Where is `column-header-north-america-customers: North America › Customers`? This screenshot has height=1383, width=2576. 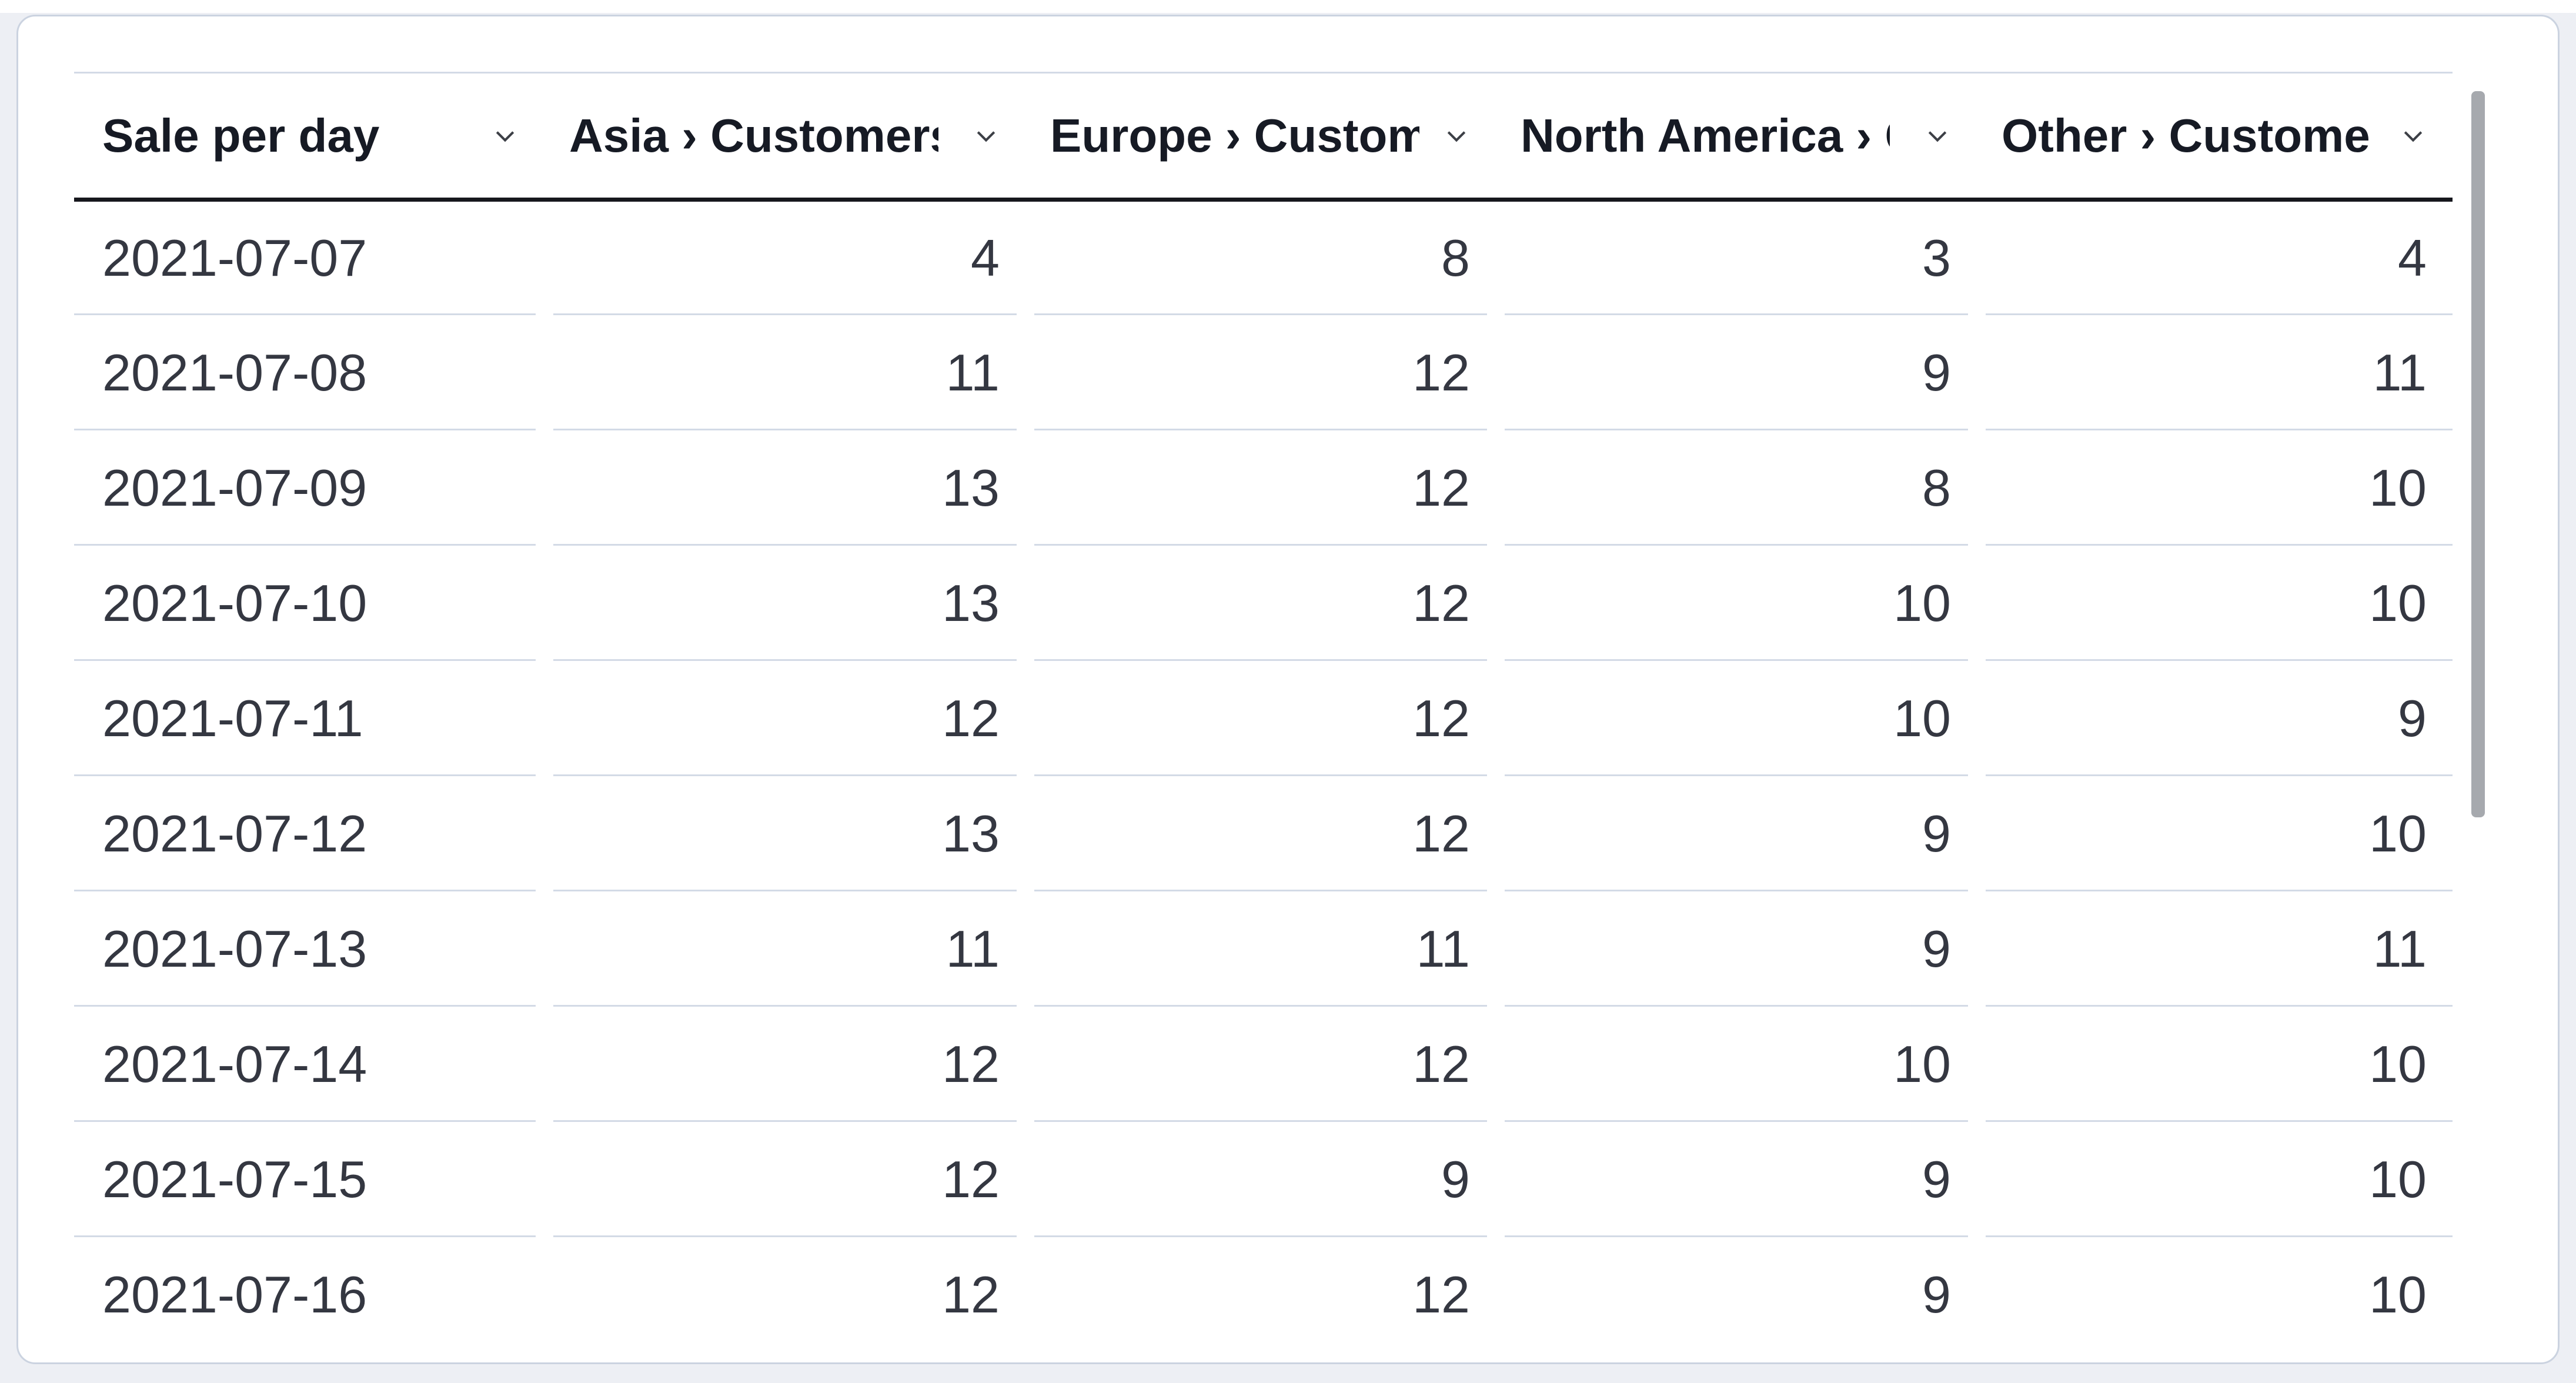 column-header-north-america-customers: North America › Customers is located at coordinates (1736, 137).